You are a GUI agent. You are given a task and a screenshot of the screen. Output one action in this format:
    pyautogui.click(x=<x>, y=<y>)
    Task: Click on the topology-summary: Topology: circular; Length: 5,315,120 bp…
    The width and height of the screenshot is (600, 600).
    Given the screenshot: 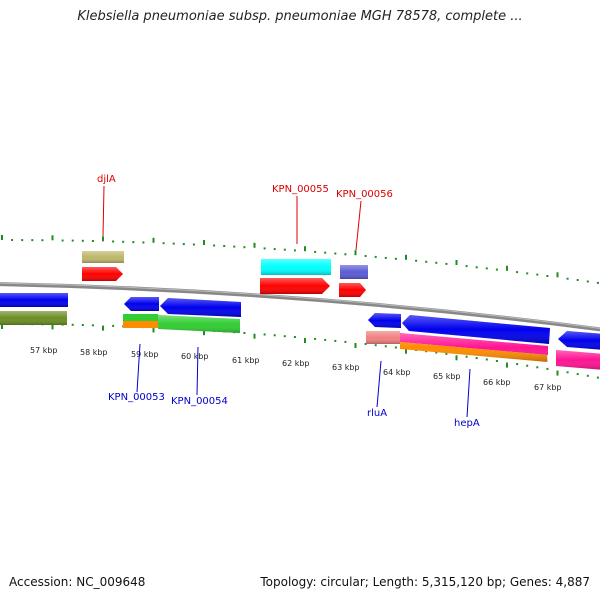 What is the action you would take?
    pyautogui.click(x=425, y=582)
    